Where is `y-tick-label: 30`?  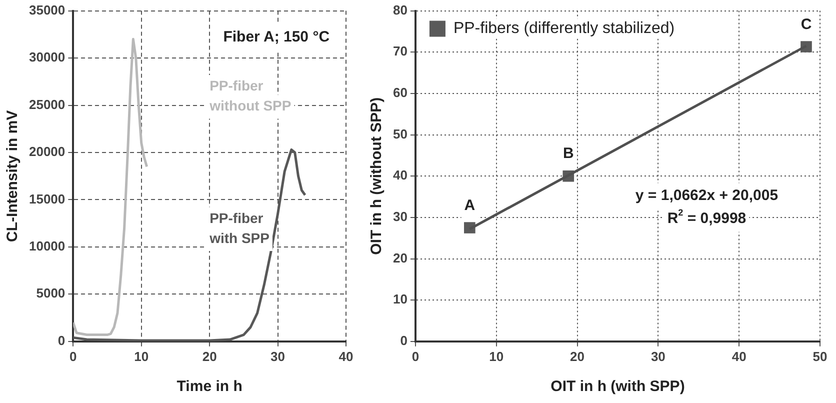 y-tick-label: 30 is located at coordinates (400, 216).